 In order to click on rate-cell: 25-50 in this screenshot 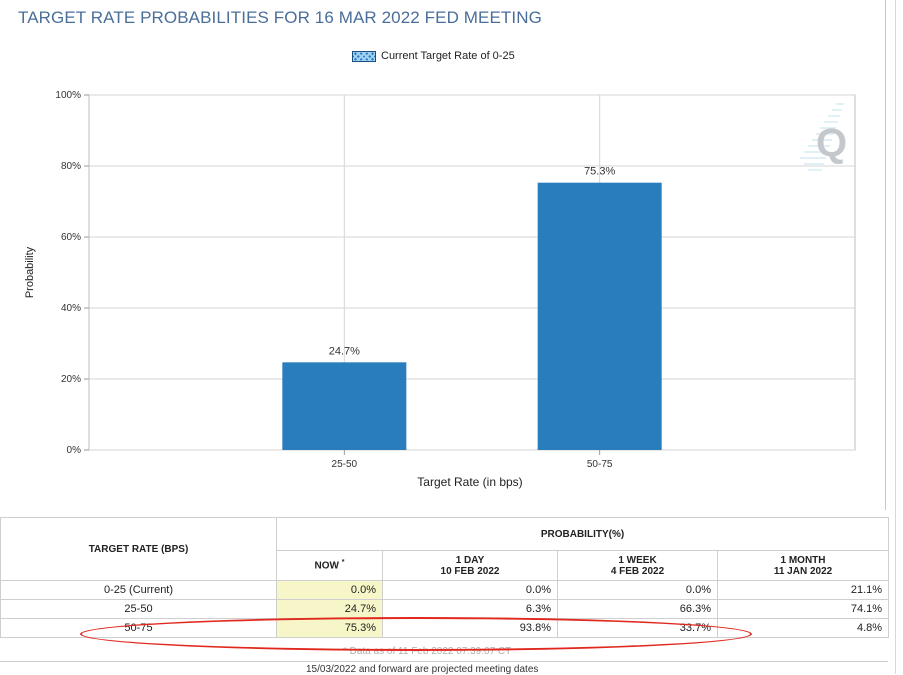, I will do `click(138, 609)`.